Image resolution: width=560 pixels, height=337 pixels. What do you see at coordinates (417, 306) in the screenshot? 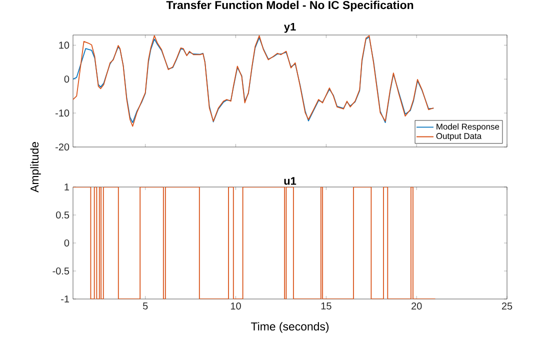
I see `x-tick-label: 20` at bounding box center [417, 306].